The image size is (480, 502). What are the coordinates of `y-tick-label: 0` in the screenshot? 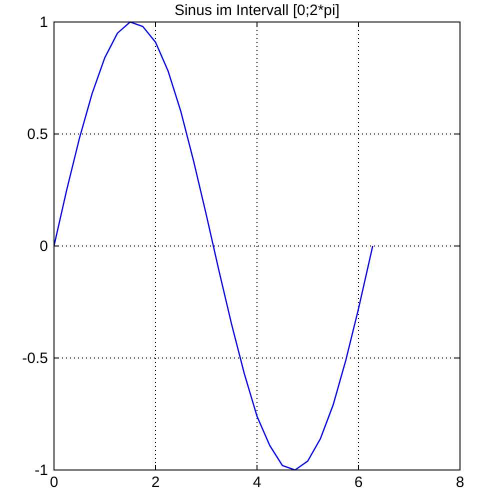 It's located at (44, 246).